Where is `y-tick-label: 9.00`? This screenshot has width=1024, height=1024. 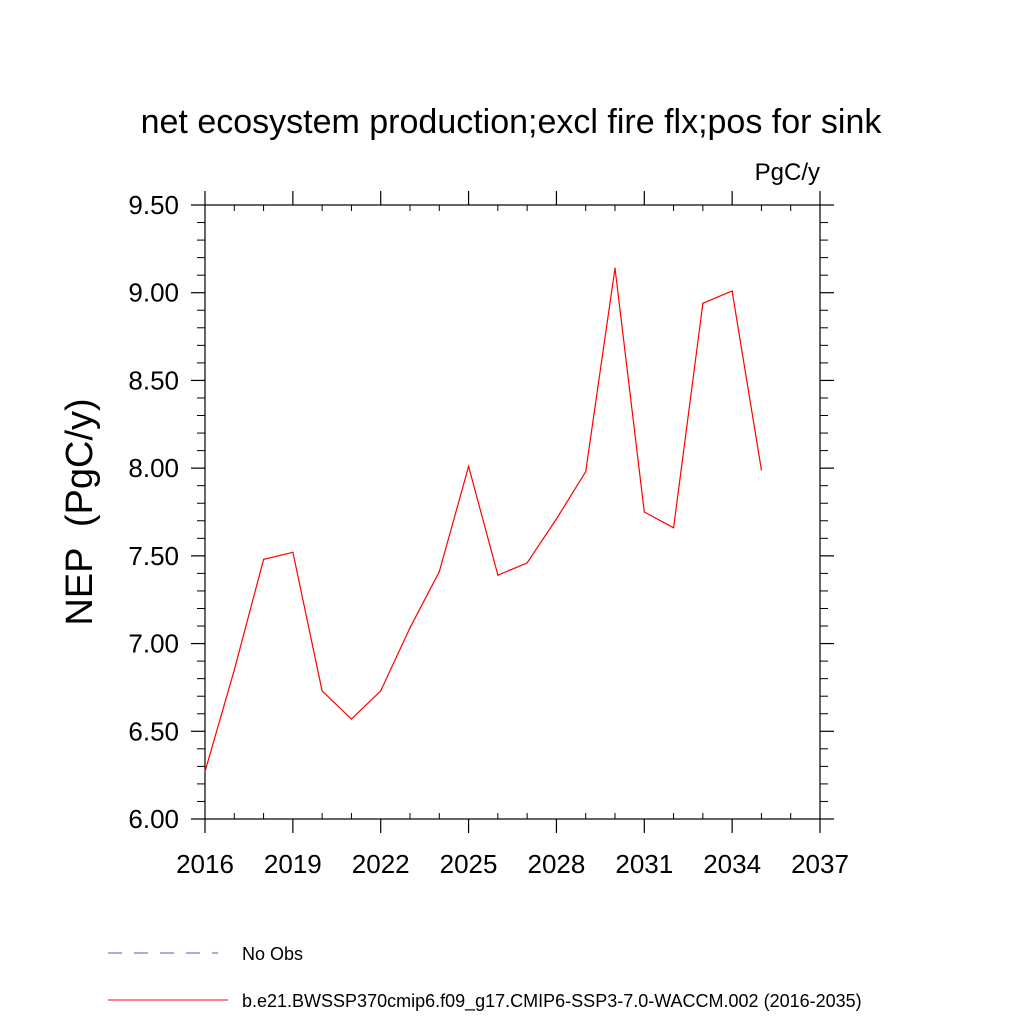 y-tick-label: 9.00 is located at coordinates (153, 293).